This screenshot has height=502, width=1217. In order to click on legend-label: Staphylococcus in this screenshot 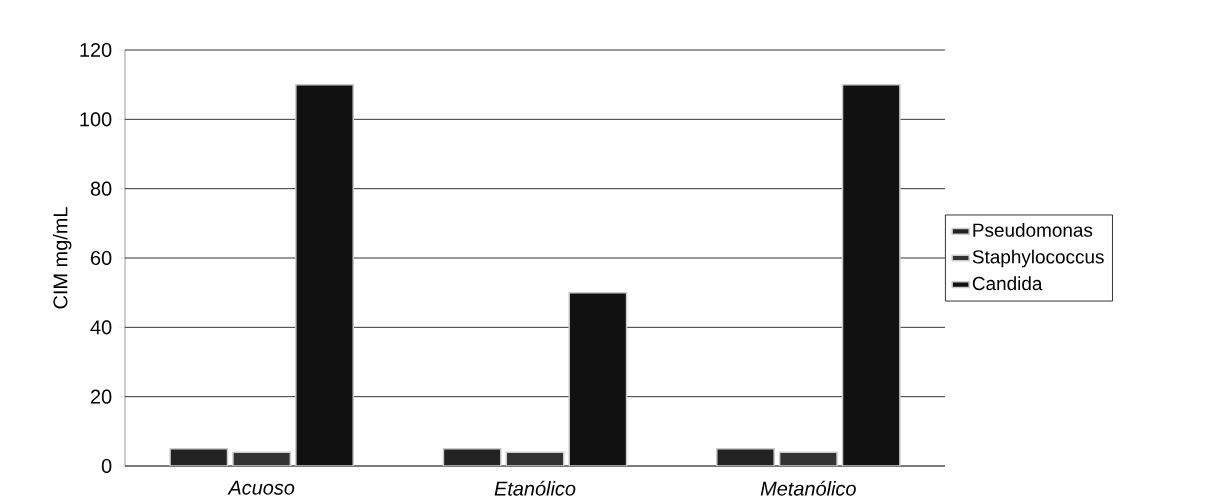, I will do `click(1038, 258)`.